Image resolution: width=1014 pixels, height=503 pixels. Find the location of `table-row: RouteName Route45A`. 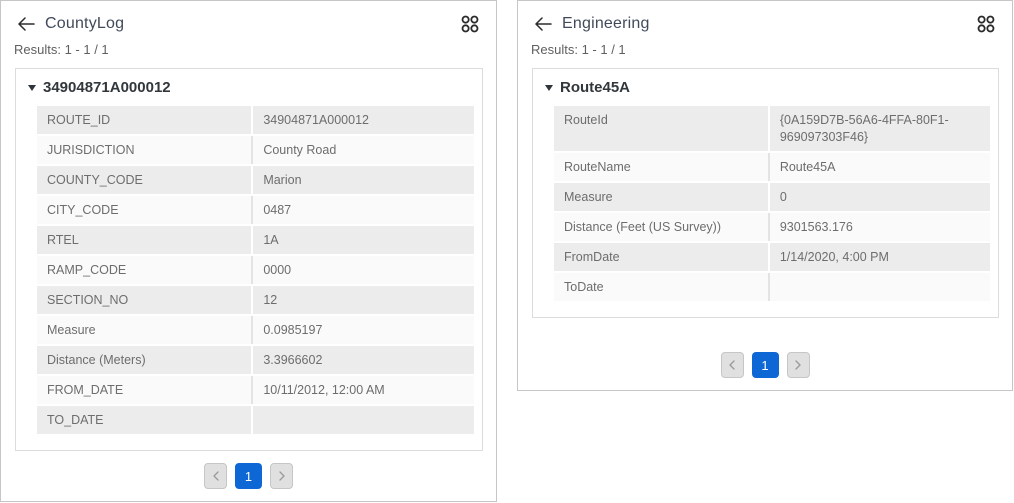

table-row: RouteName Route45A is located at coordinates (772, 168).